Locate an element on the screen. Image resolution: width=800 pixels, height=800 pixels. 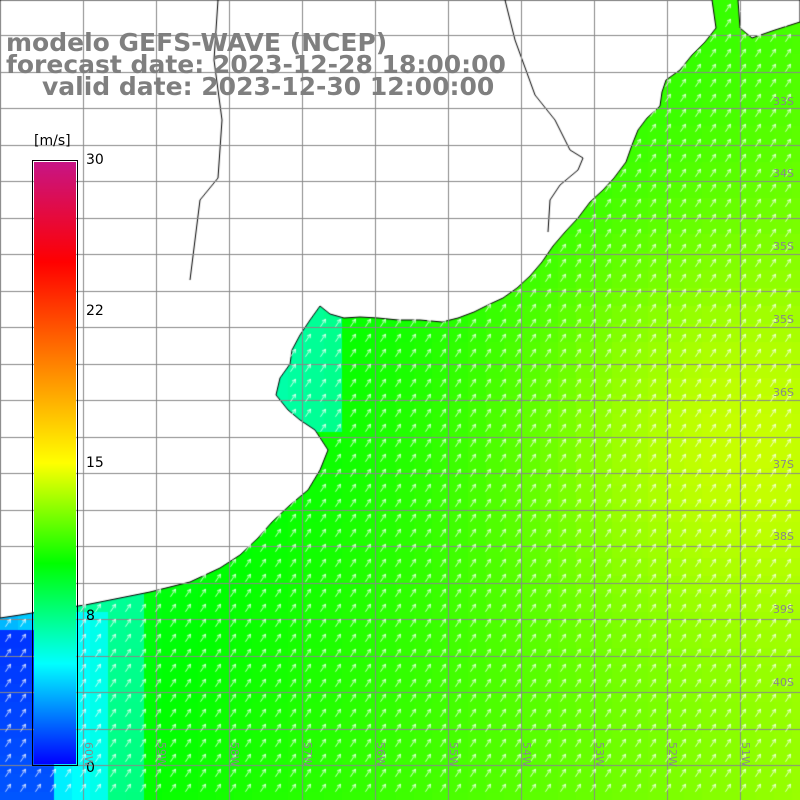
colorbar-gradient is located at coordinates (55, 463).